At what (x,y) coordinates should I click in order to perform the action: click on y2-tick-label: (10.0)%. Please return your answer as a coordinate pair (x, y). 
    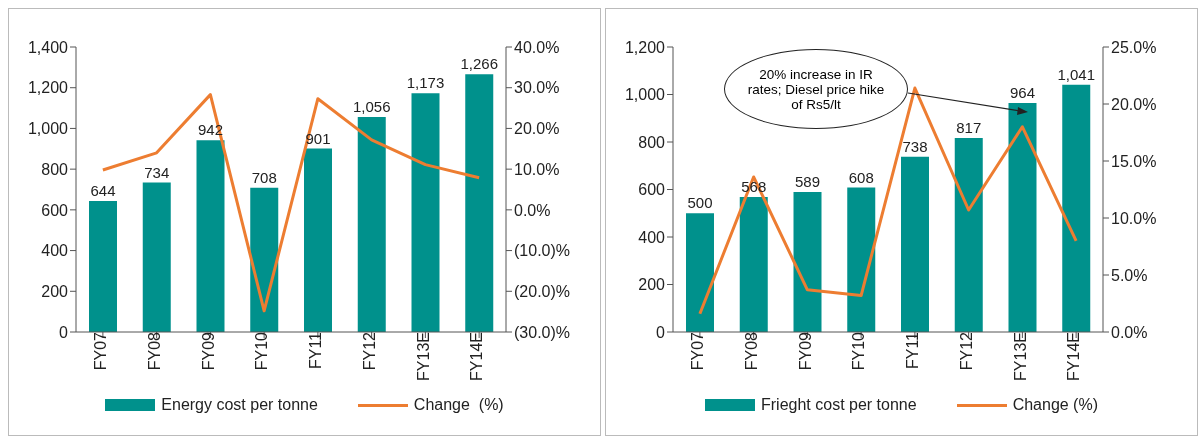
    Looking at the image, I should click on (542, 251).